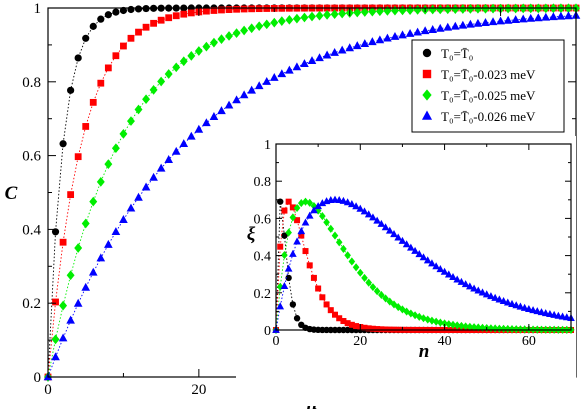  Describe the element at coordinates (38, 378) in the screenshot. I see `y-tick-label: 0` at that location.